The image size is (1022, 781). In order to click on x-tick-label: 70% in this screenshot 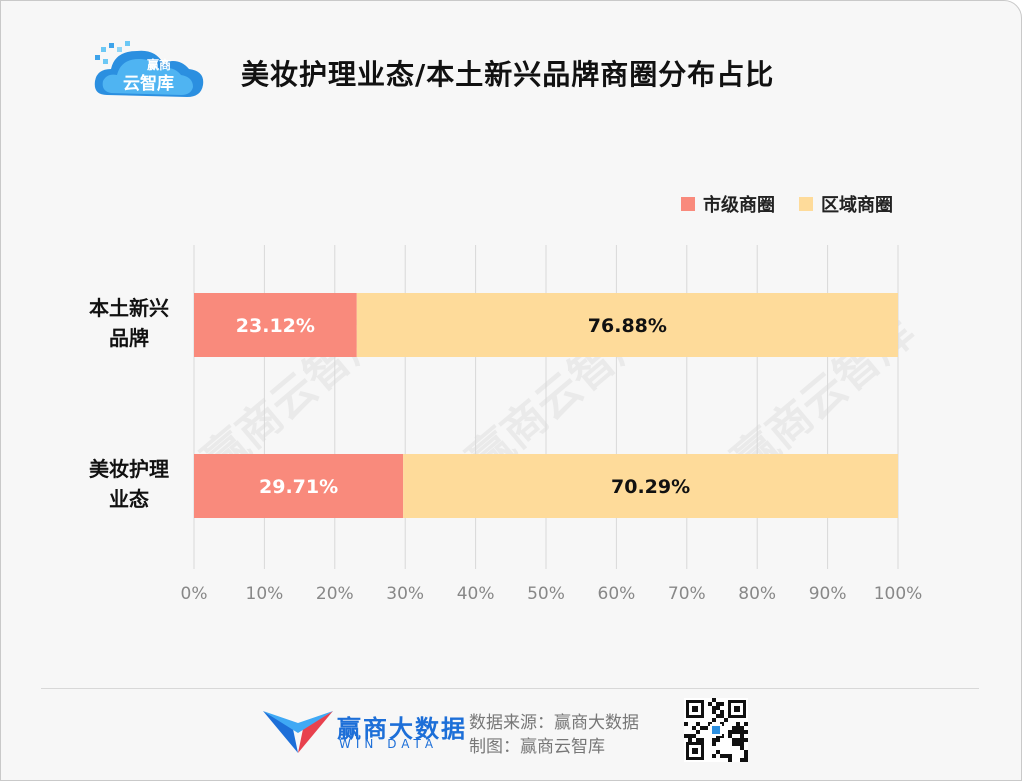, I will do `click(687, 594)`.